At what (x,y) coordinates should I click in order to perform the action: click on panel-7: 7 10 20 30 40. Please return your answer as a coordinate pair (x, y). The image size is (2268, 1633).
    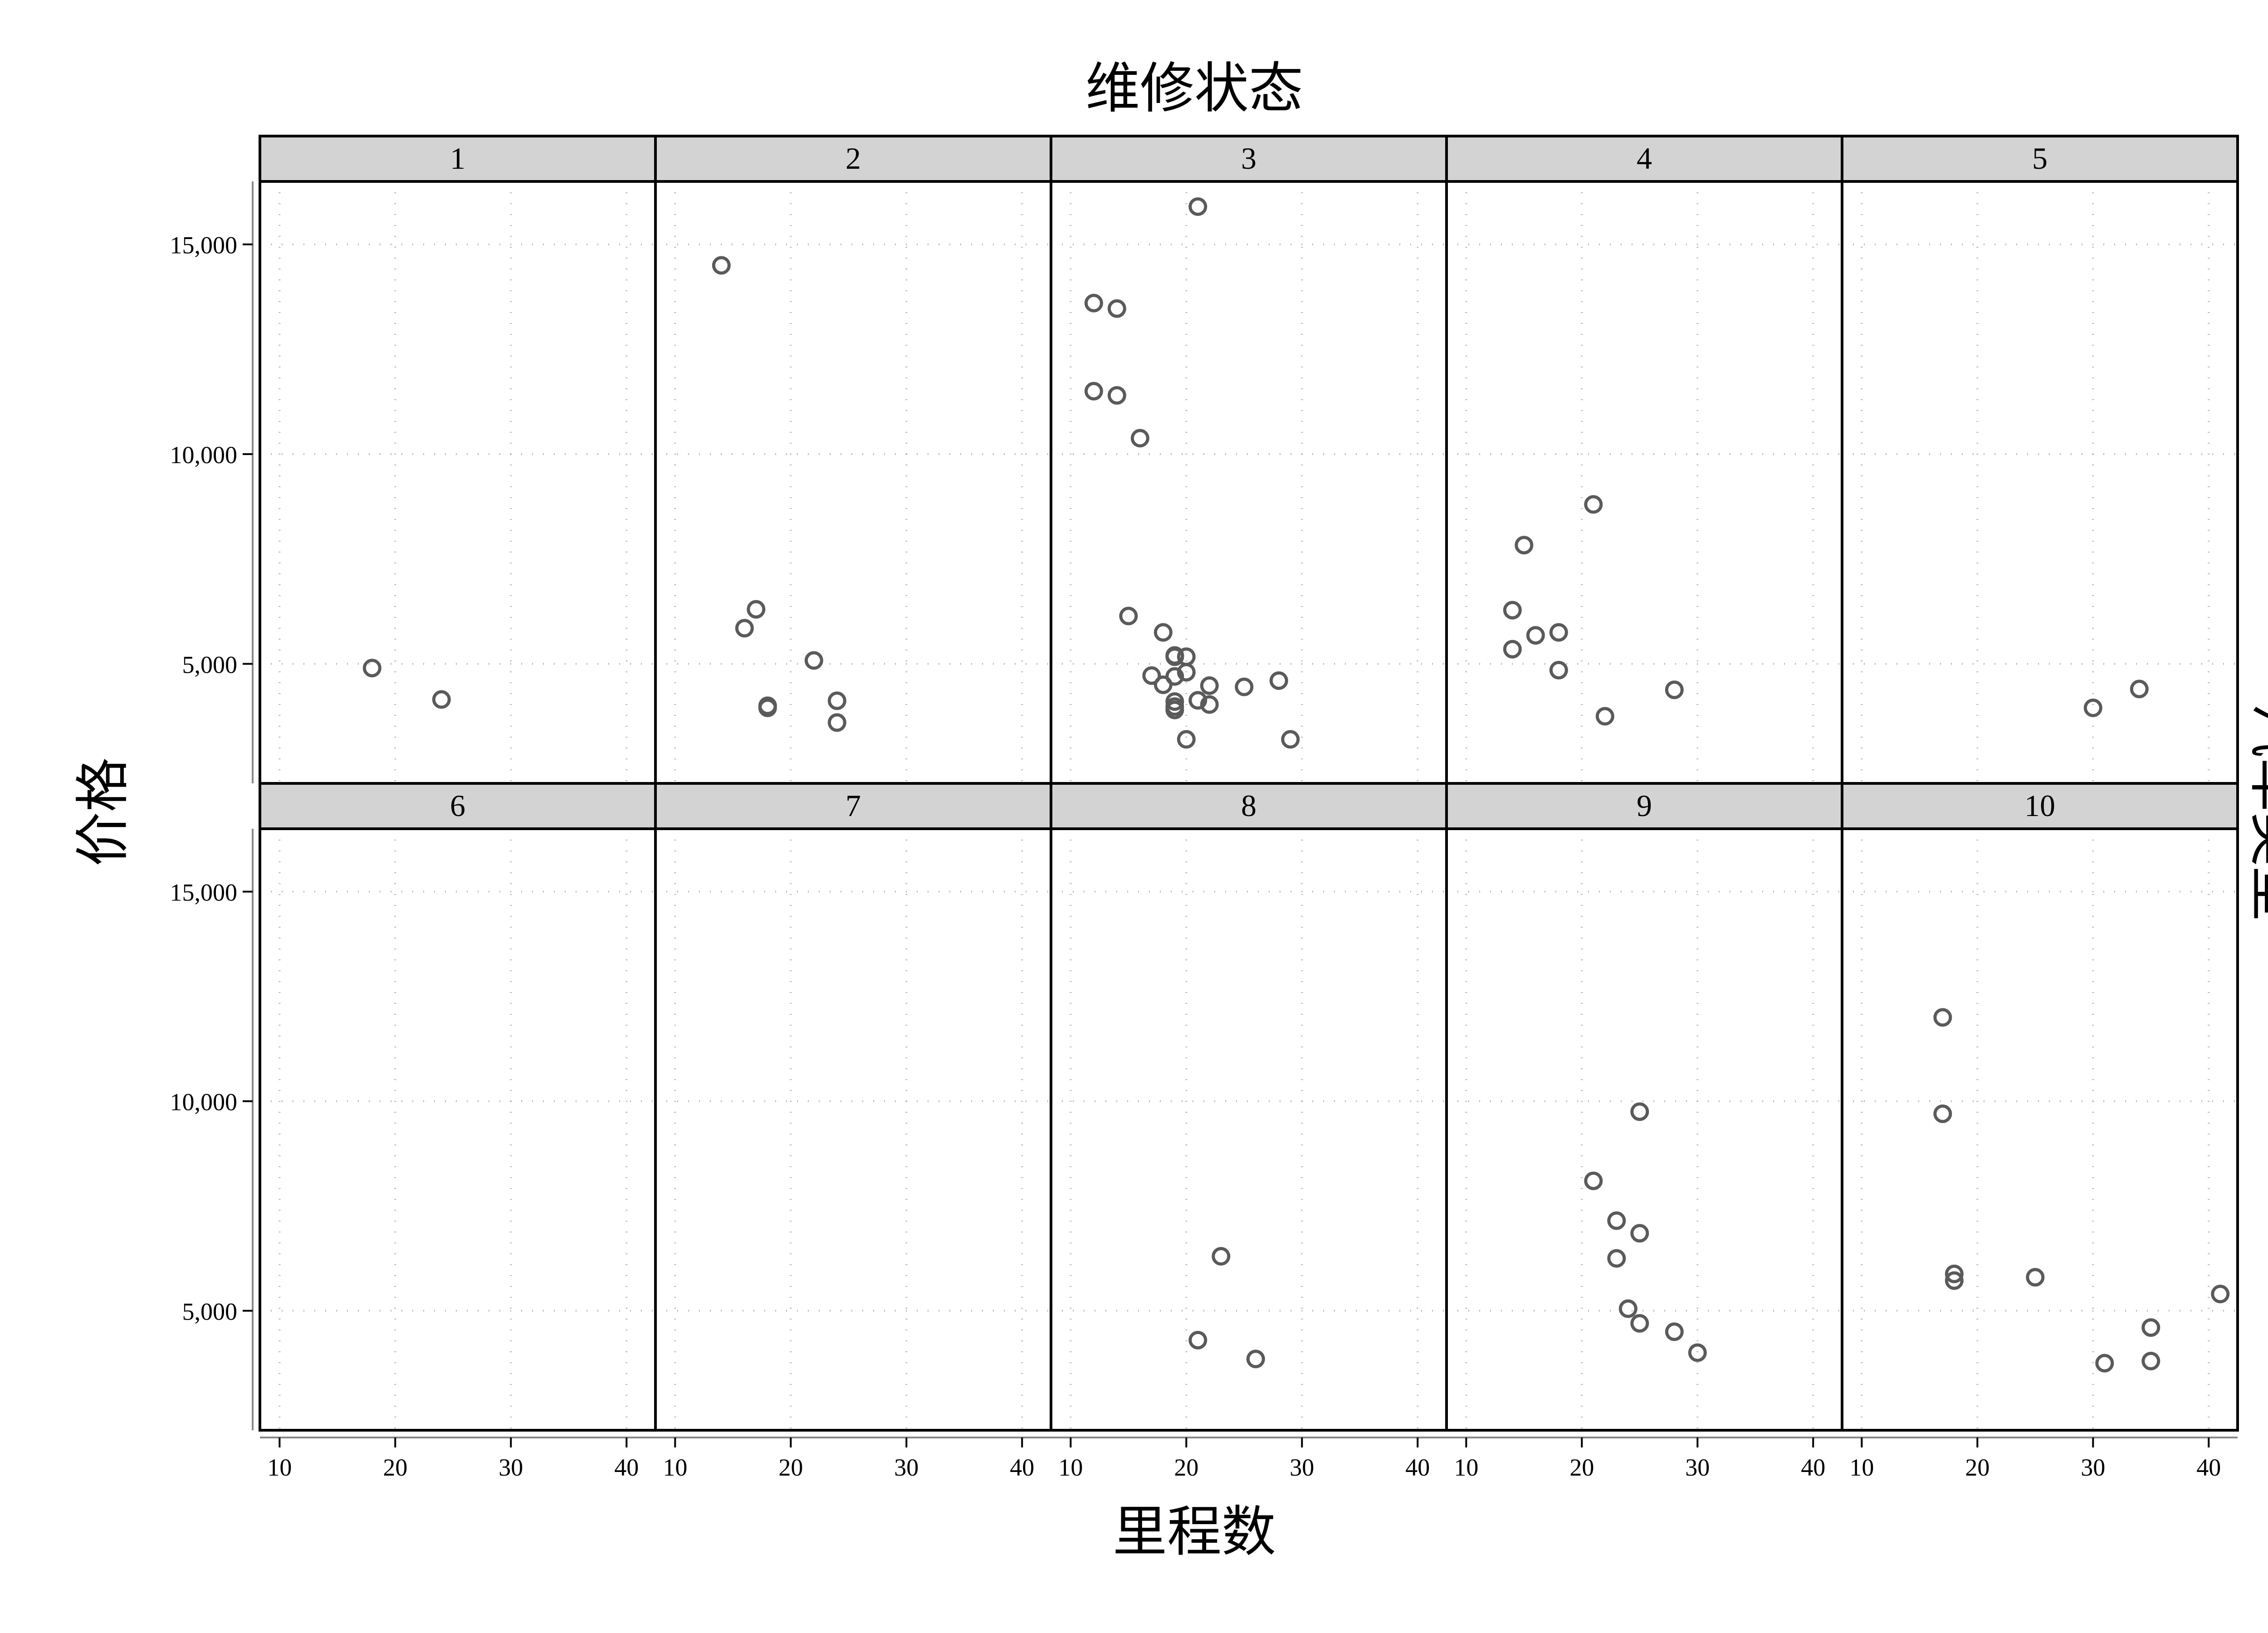
    Looking at the image, I should click on (853, 1131).